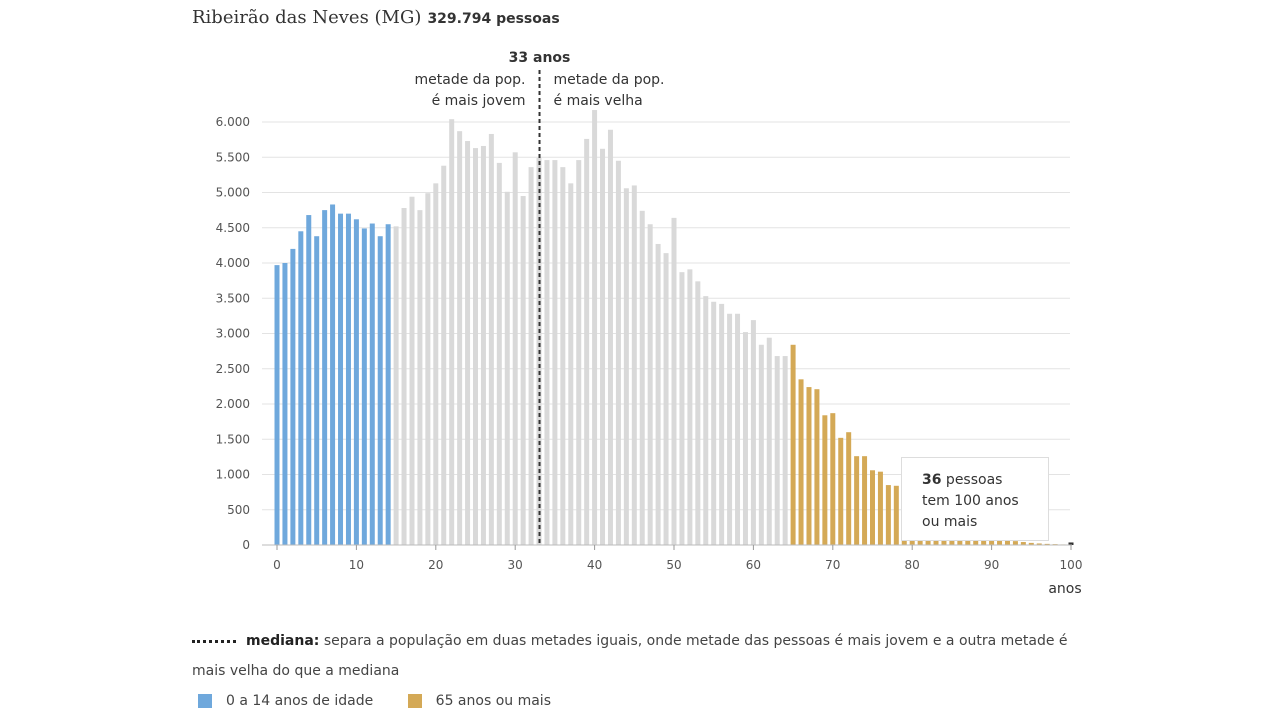 The width and height of the screenshot is (1280, 720). I want to click on median-label: 33 anos, so click(540, 58).